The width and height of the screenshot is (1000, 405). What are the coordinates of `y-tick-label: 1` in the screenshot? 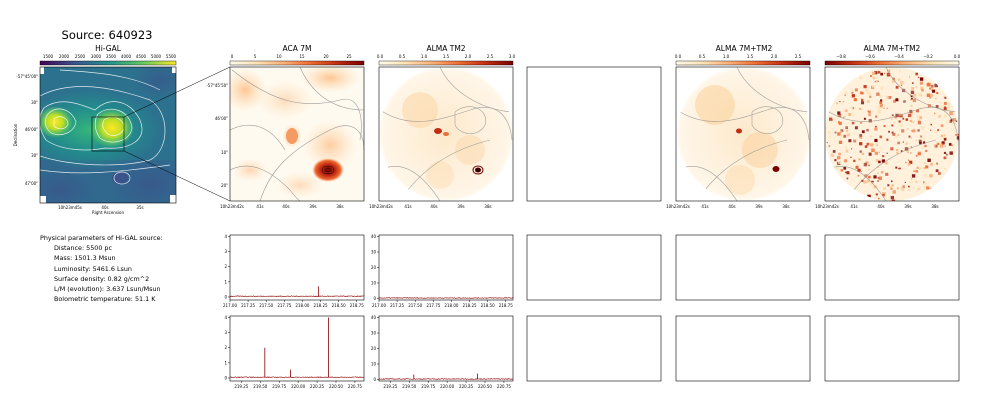 It's located at (225, 281).